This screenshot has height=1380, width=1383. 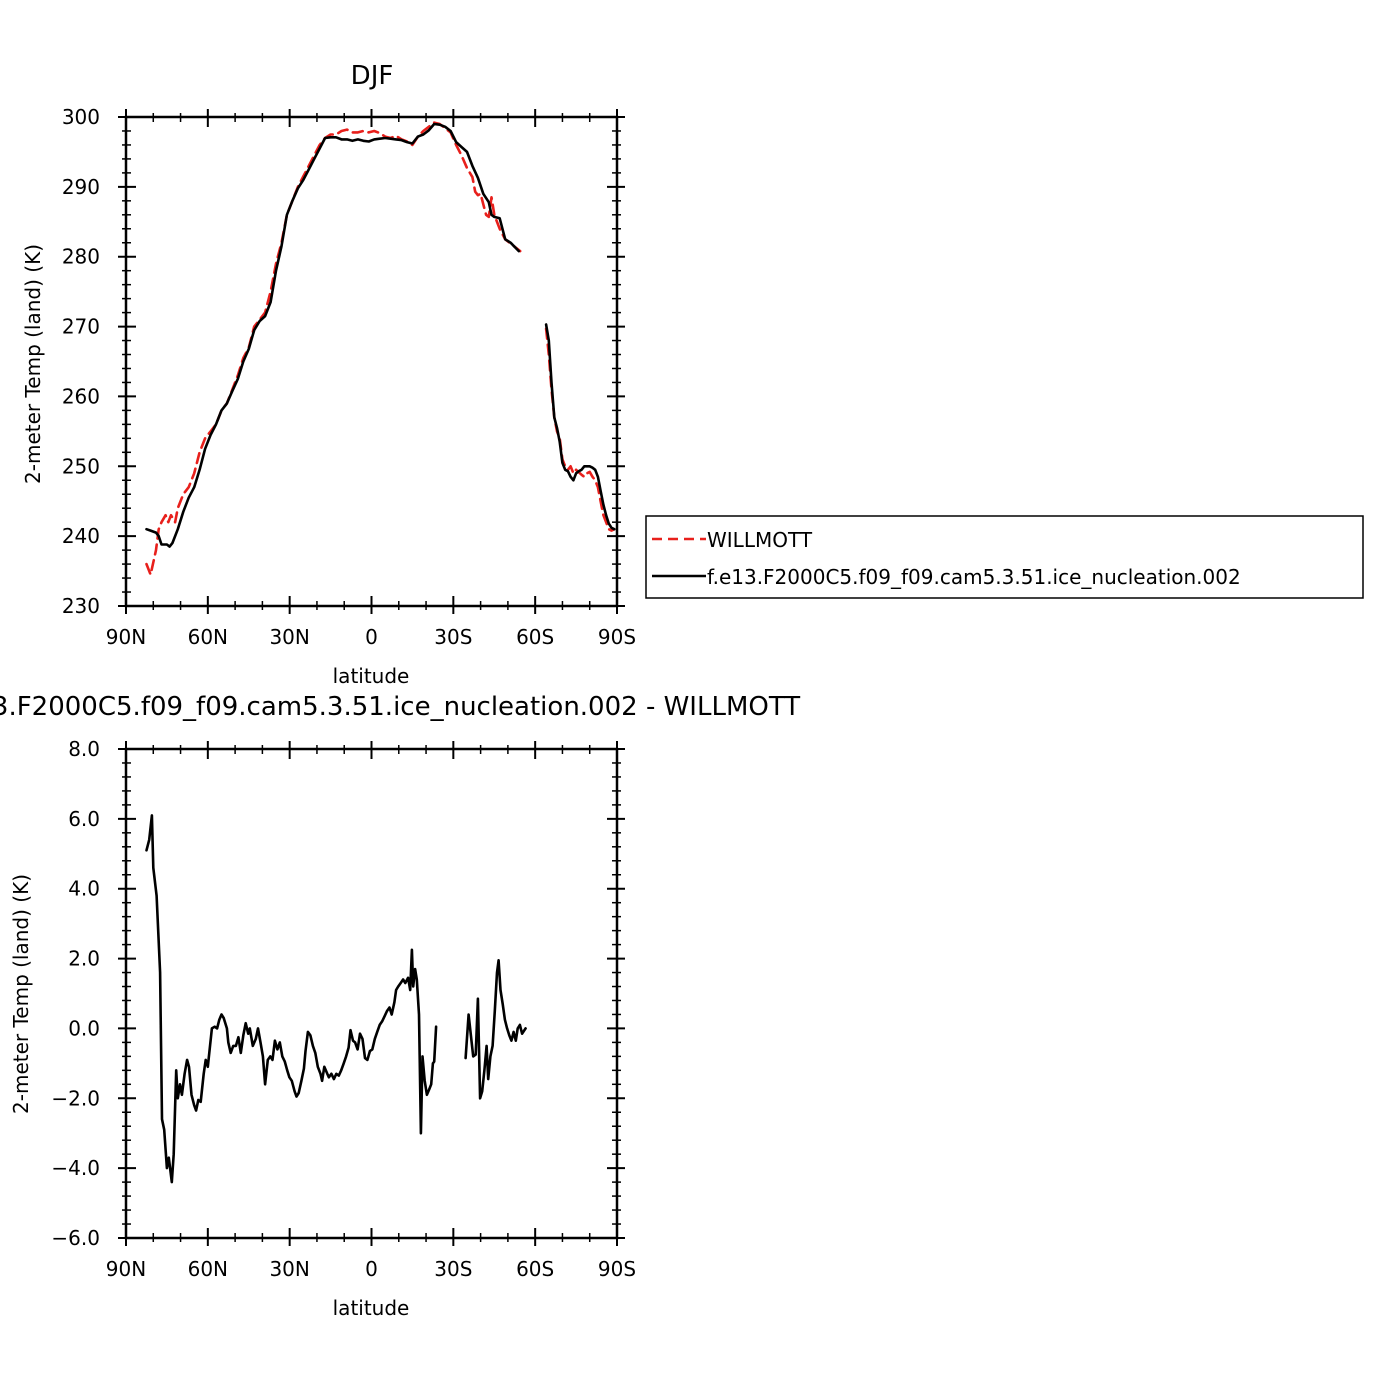 I want to click on y-tick-label: −4.0, so click(x=75, y=1168).